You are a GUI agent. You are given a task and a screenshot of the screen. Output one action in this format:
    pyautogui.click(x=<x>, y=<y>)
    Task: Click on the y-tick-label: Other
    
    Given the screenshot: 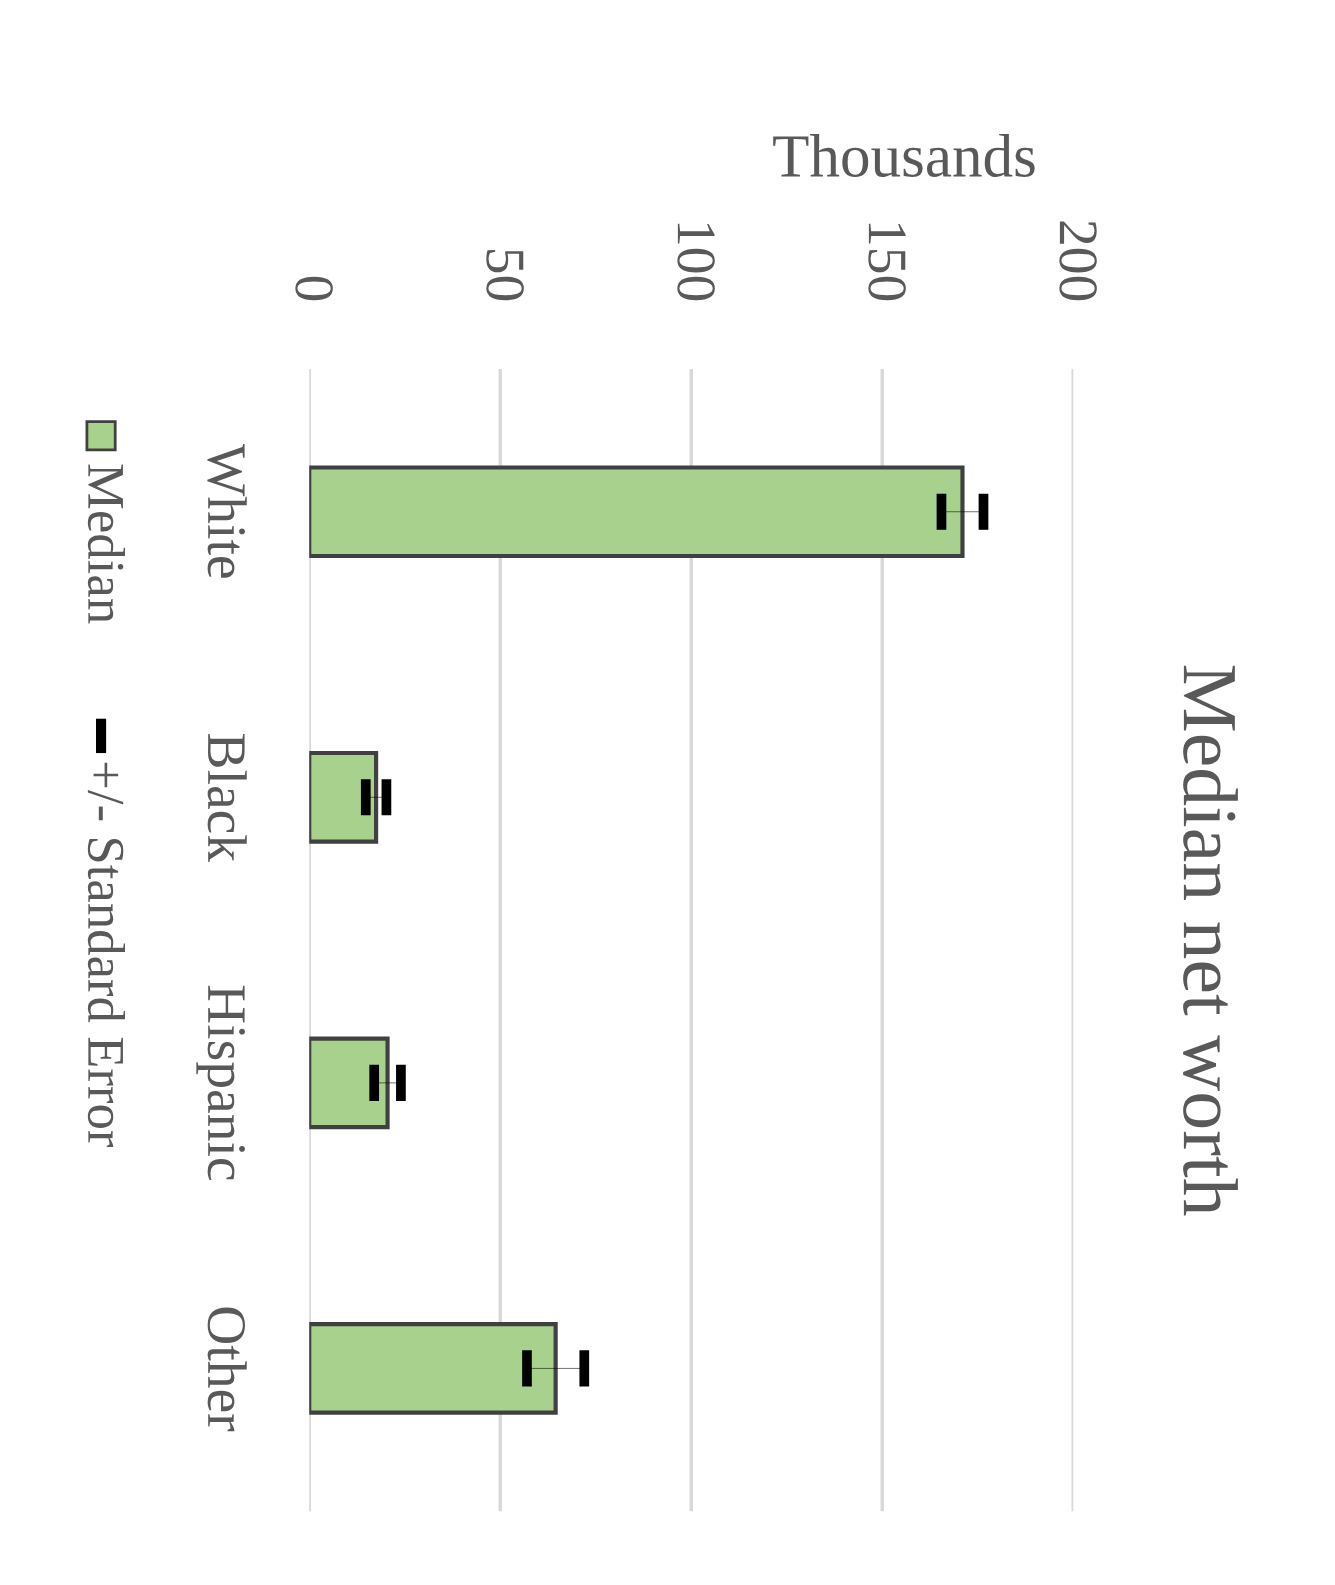 What is the action you would take?
    pyautogui.click(x=227, y=1369)
    